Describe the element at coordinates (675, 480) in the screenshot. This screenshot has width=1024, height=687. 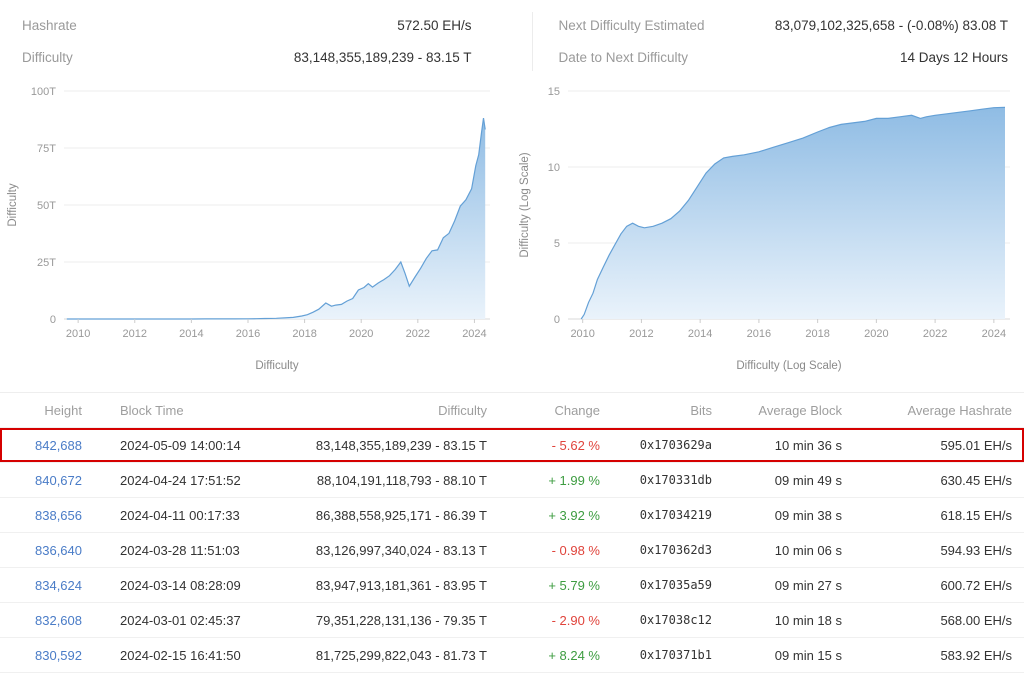
I see `cell-bits: 0x170331db` at that location.